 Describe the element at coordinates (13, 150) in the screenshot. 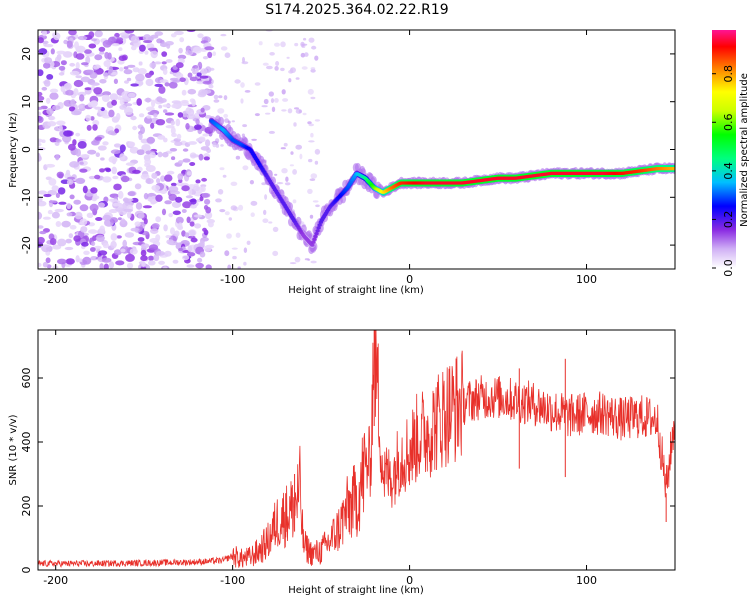

I see `spectrogram-y-label: Frequency (Hz)` at that location.